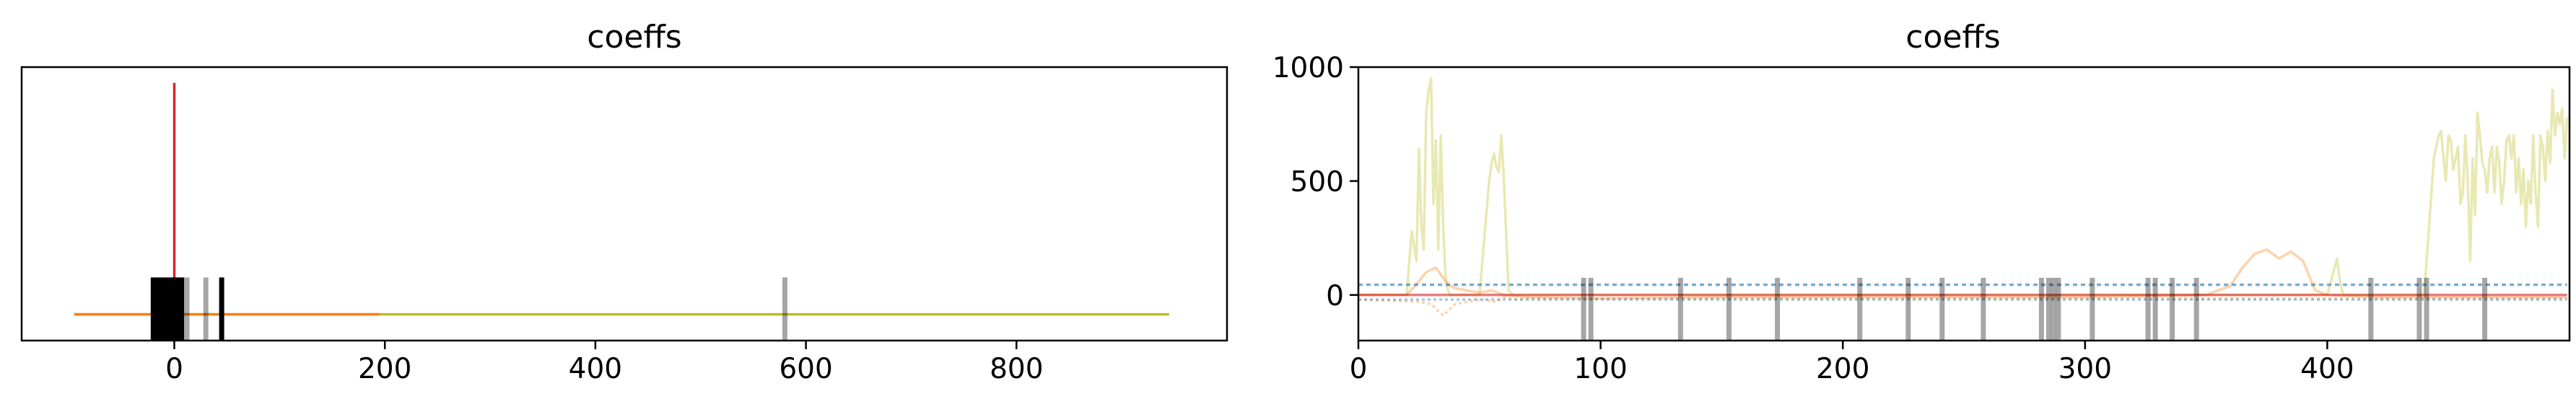 The height and width of the screenshot is (412, 2576). Describe the element at coordinates (1952, 37) in the screenshot. I see `right-chart-title: coeffs` at that location.